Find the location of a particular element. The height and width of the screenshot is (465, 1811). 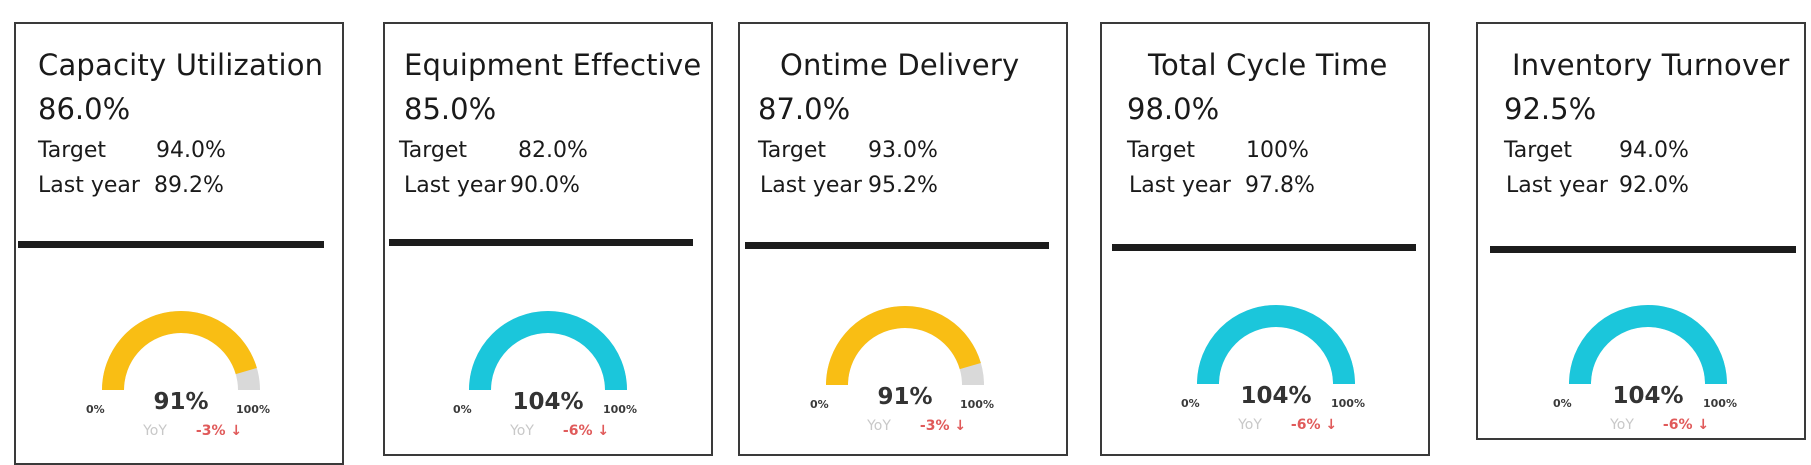

target-value: 93.0% is located at coordinates (903, 150).